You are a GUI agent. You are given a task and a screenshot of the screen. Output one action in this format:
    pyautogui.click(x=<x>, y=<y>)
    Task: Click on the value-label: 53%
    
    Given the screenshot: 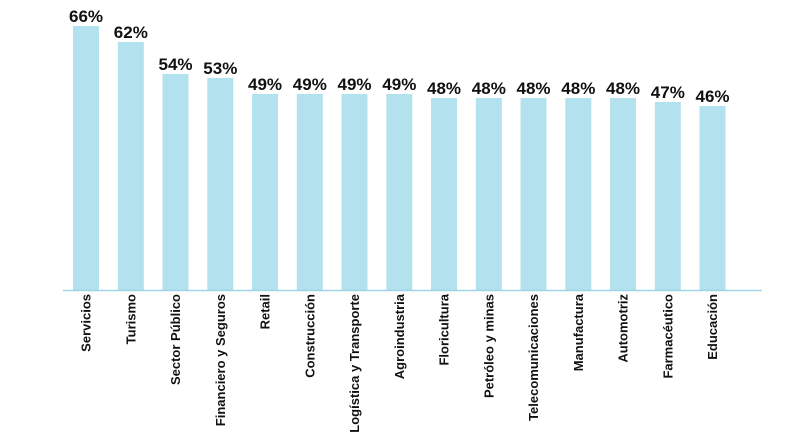 What is the action you would take?
    pyautogui.click(x=220, y=68)
    